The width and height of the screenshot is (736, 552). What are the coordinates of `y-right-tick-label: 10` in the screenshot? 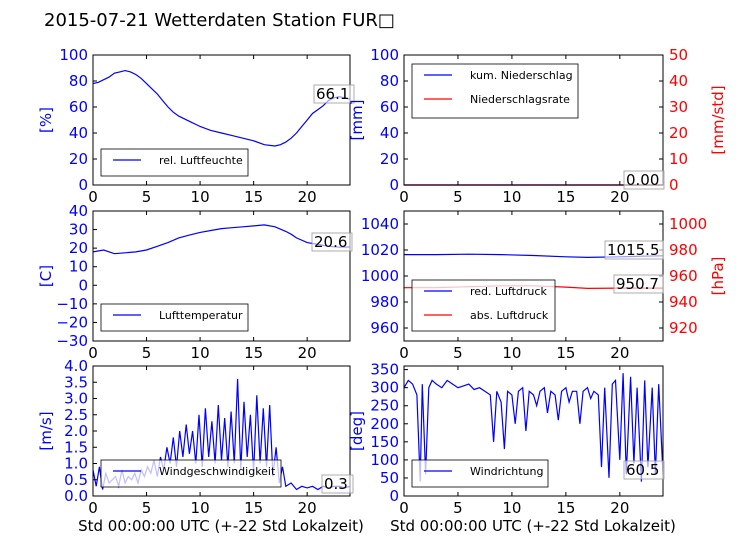 It's located at (678, 159).